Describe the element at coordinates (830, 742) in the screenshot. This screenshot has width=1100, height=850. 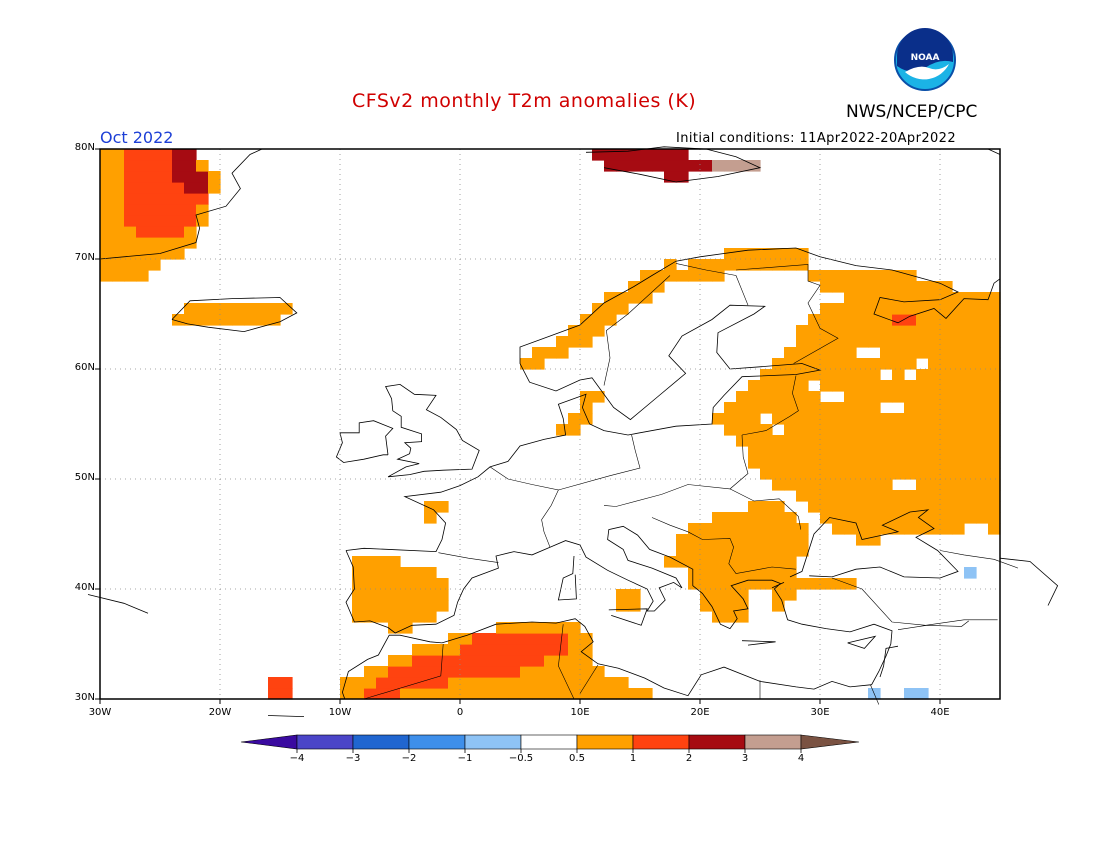
I see `colorbar-arrow-high` at that location.